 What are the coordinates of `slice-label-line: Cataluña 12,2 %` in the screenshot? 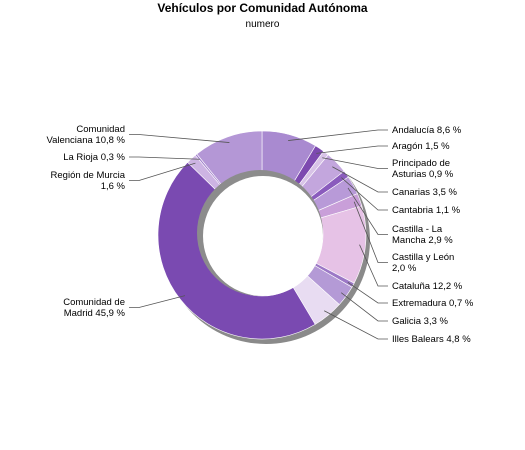 It's located at (427, 286).